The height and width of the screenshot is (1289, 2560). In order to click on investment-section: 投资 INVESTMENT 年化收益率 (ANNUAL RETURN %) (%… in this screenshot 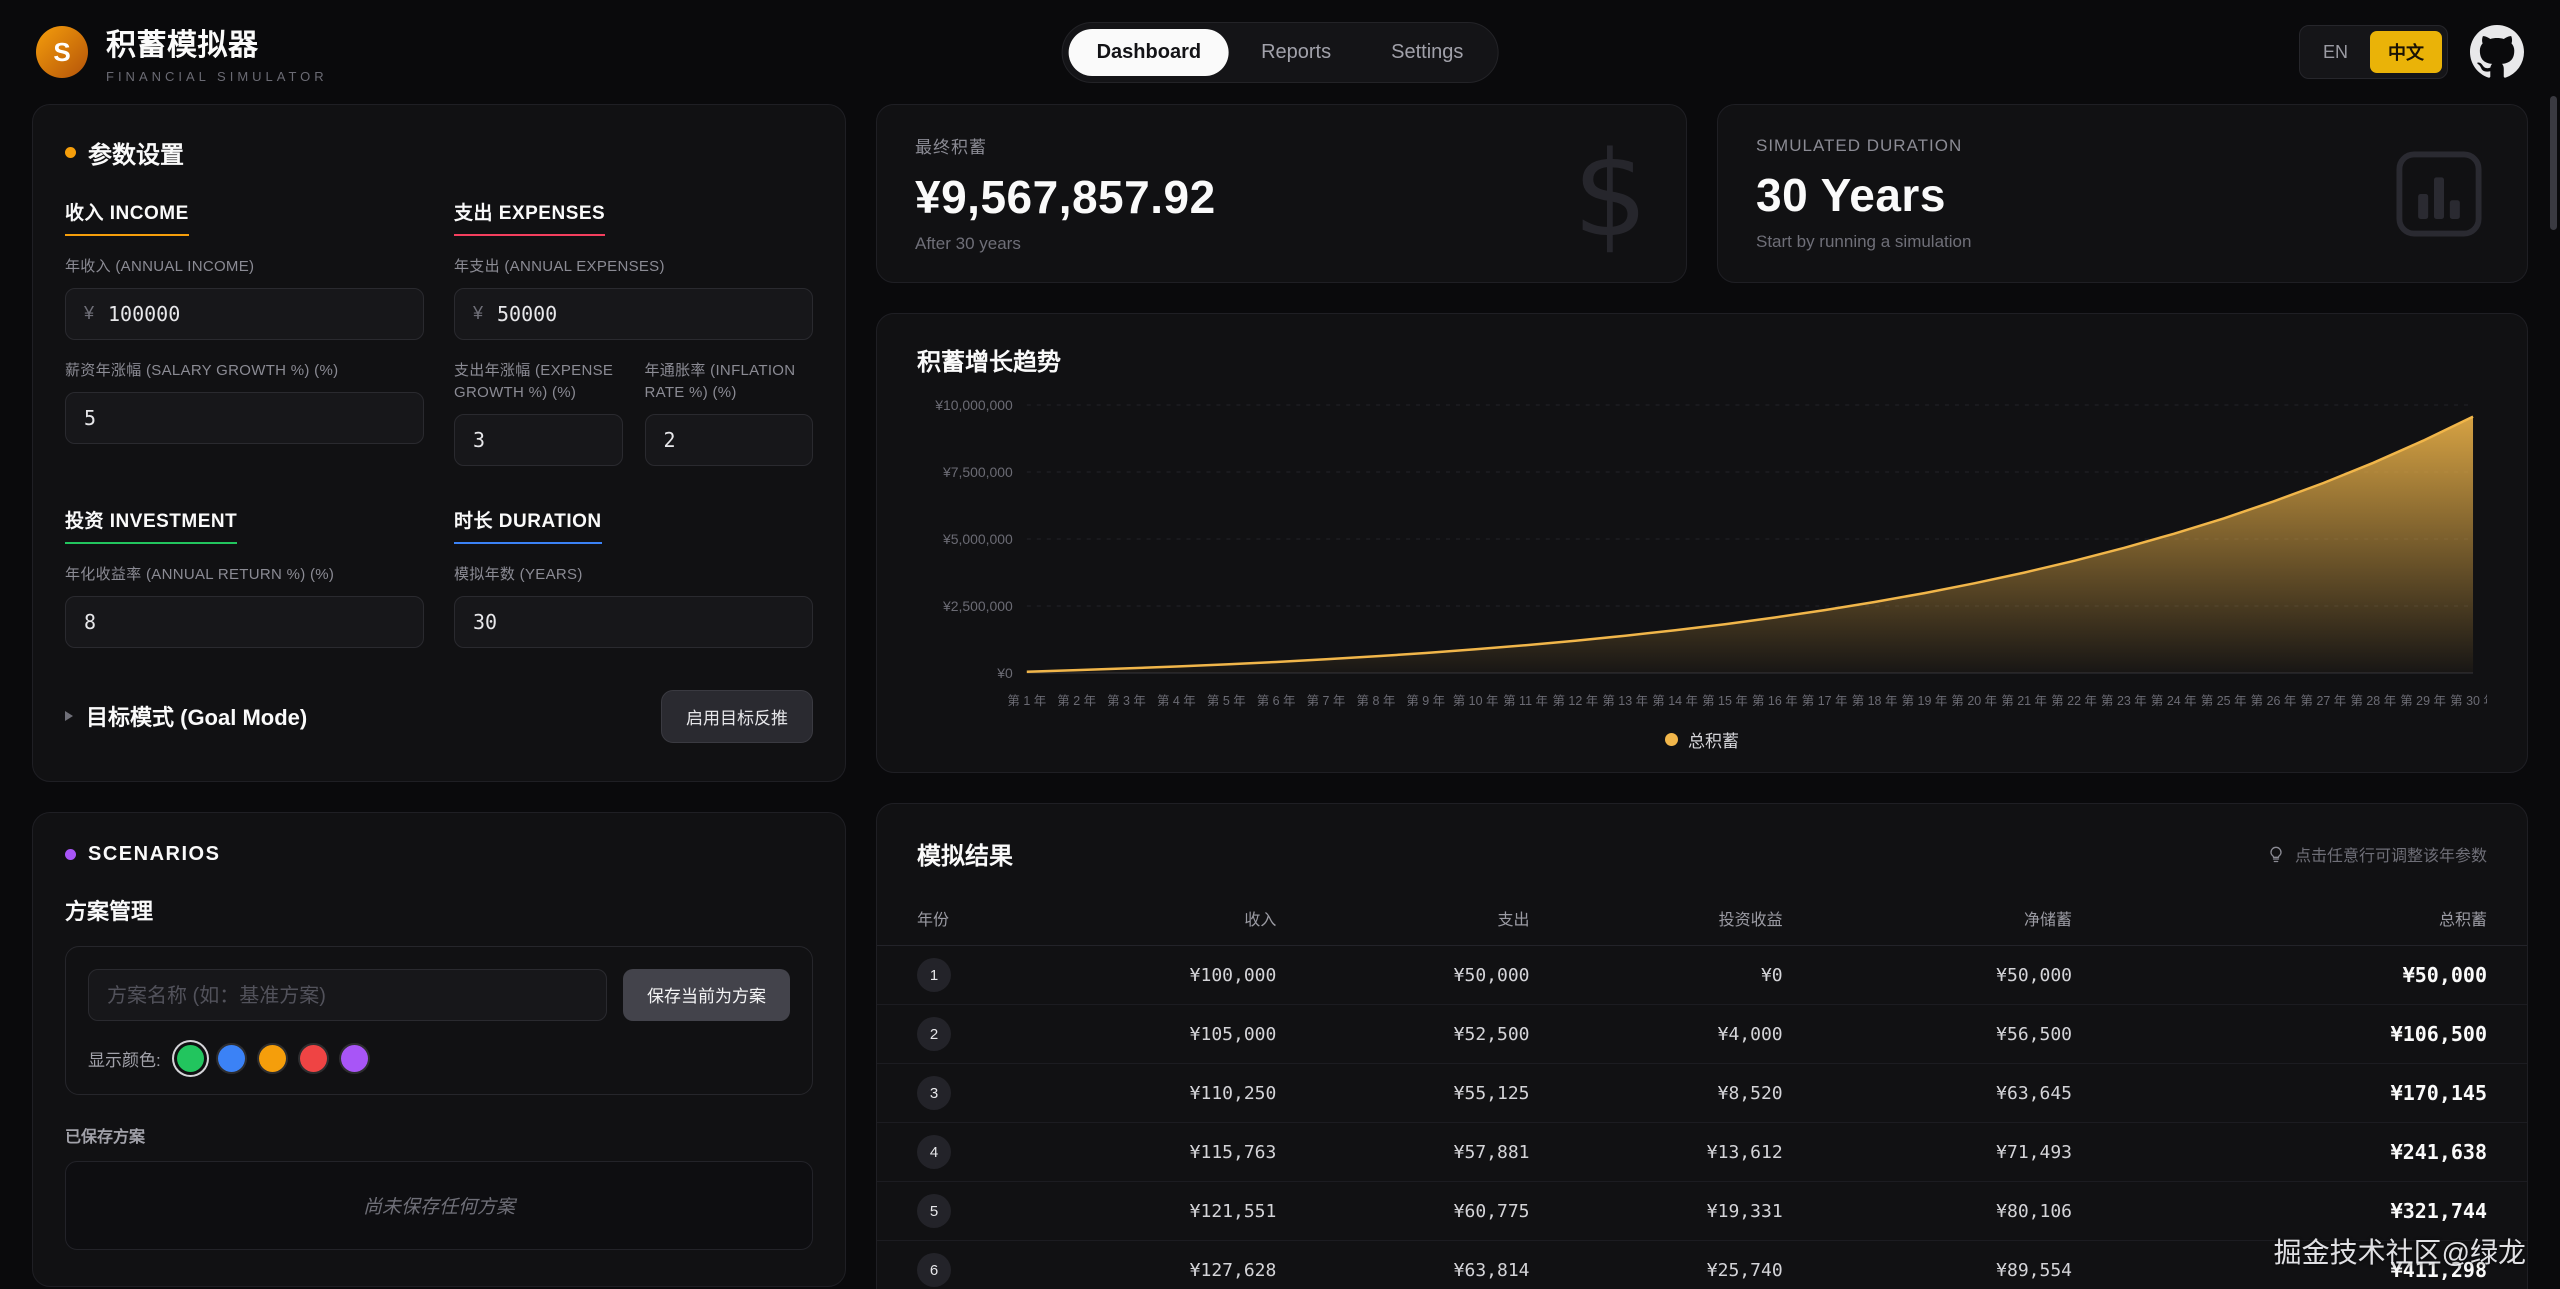, I will do `click(244, 577)`.